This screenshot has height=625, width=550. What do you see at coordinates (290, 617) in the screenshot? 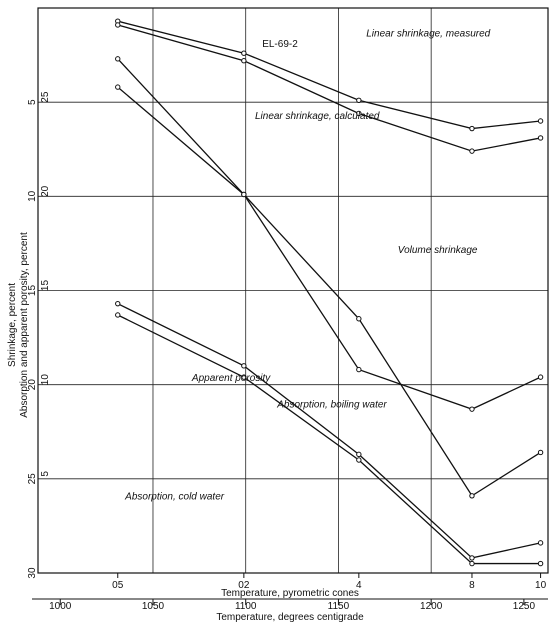
I see `x-temperature-axis-label: Temperature, degrees centigrade` at bounding box center [290, 617].